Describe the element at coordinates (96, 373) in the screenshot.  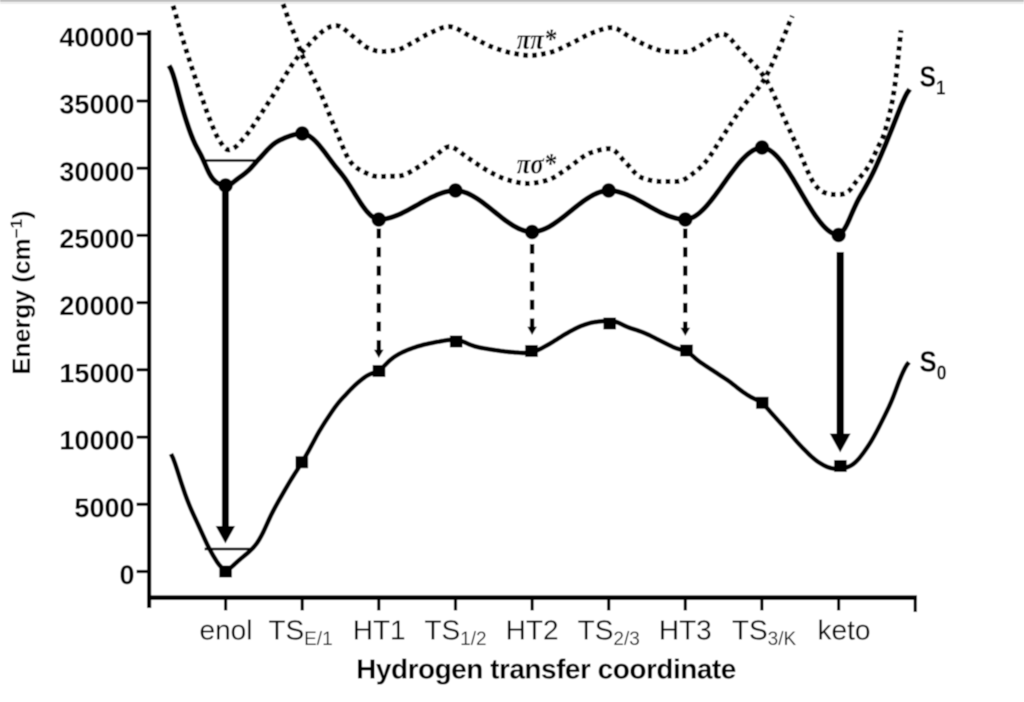
I see `svg-text: 15000` at that location.